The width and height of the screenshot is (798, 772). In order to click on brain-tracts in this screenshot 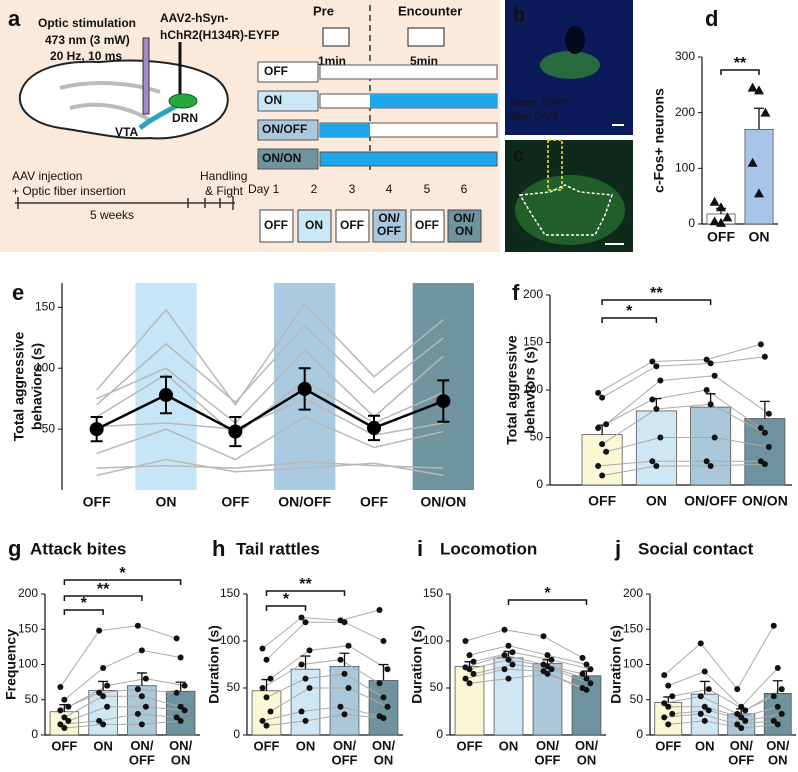, I will do `click(110, 101)`.